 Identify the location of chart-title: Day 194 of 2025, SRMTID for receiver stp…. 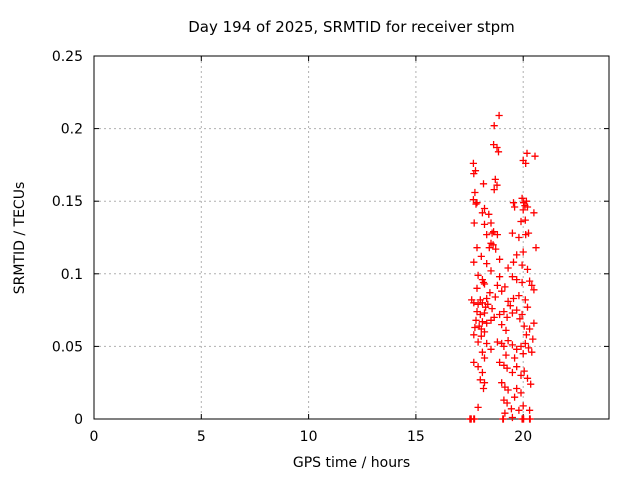
(351, 27).